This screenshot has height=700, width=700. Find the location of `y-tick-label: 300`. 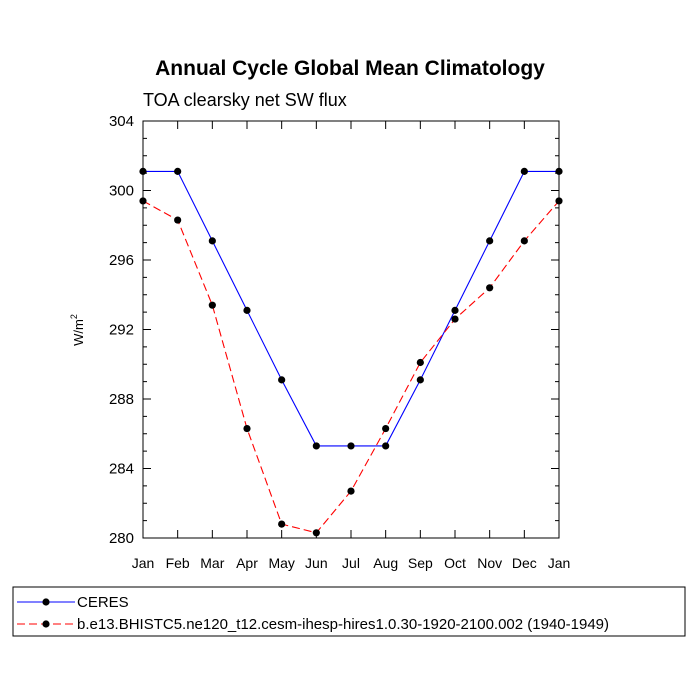

y-tick-label: 300 is located at coordinates (121, 191).